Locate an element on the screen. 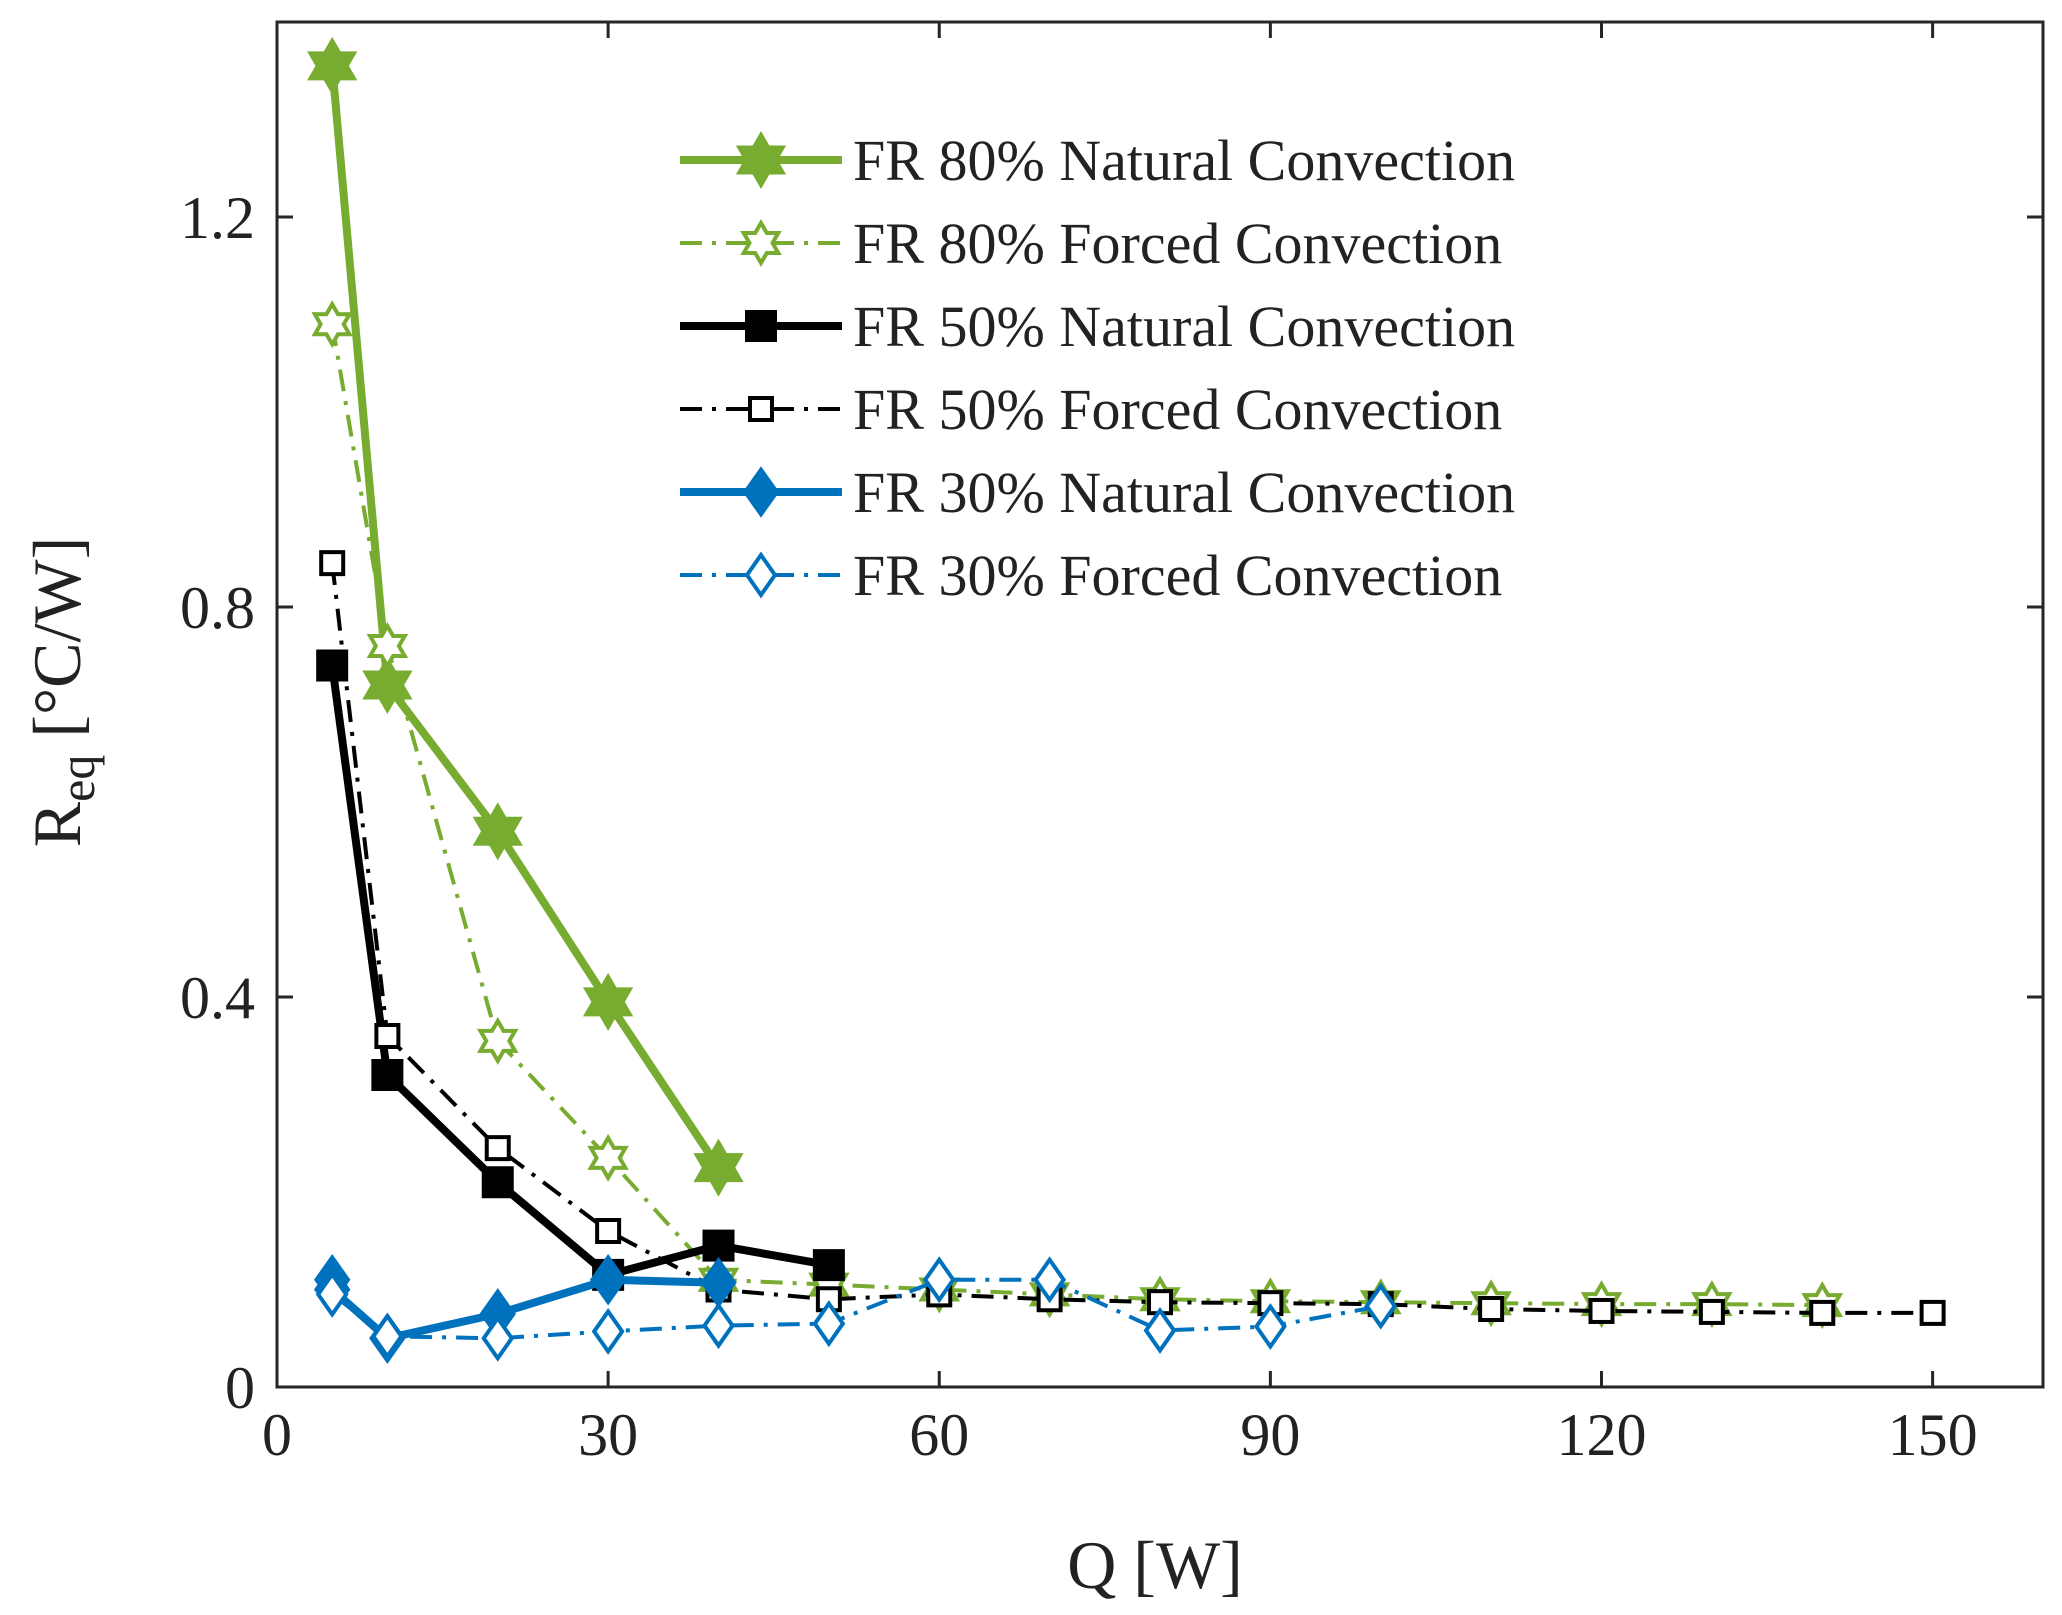 Image resolution: width=2062 pixels, height=1615 pixels. x-tick-label: 0 is located at coordinates (277, 1435).